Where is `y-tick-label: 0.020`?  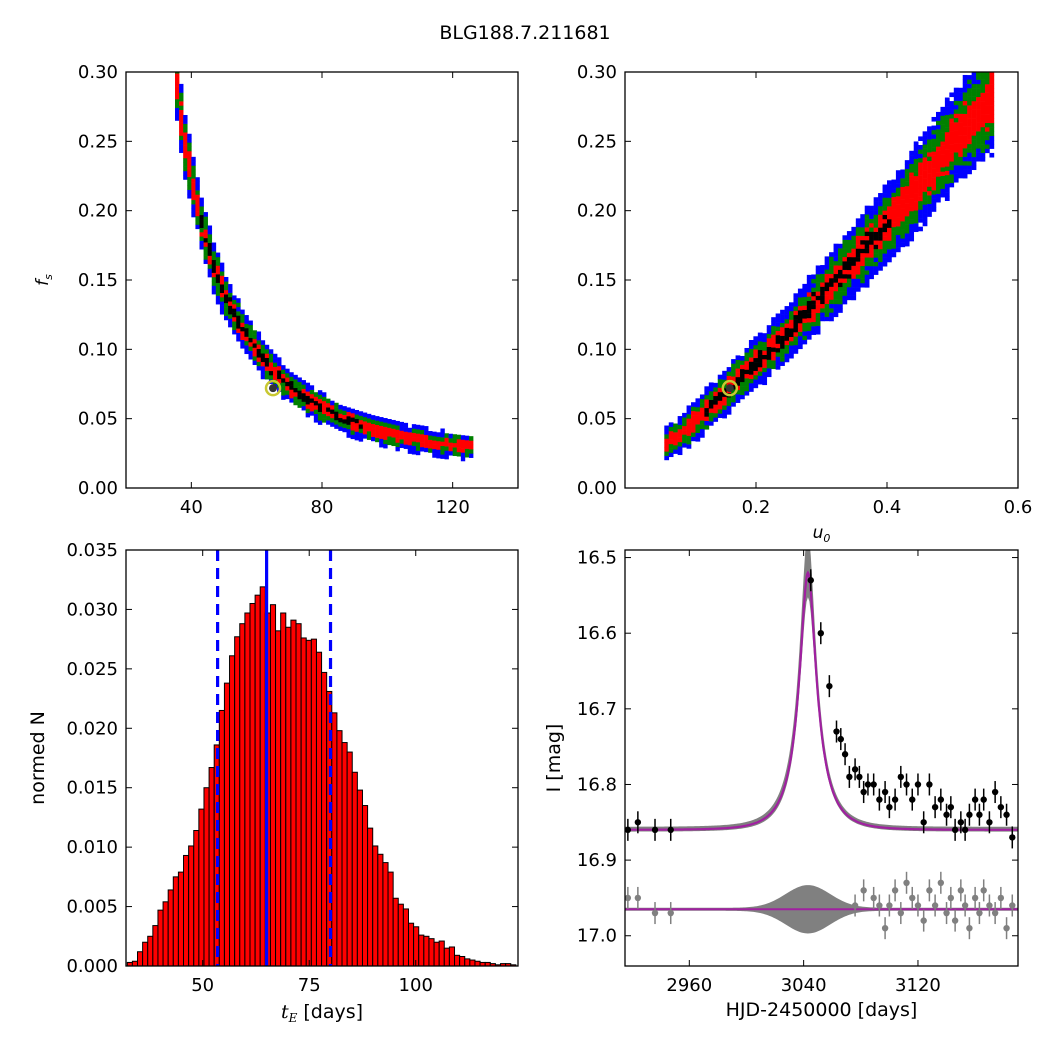
y-tick-label: 0.020 is located at coordinates (92, 728).